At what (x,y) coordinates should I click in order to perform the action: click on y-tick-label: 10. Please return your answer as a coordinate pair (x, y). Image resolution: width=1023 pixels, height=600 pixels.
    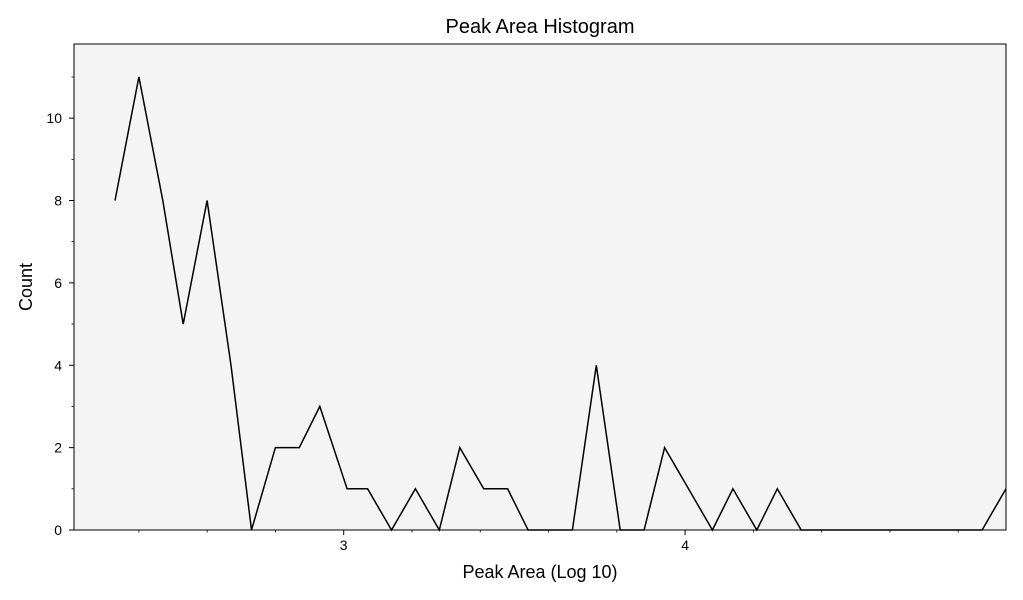
    Looking at the image, I should click on (54, 118).